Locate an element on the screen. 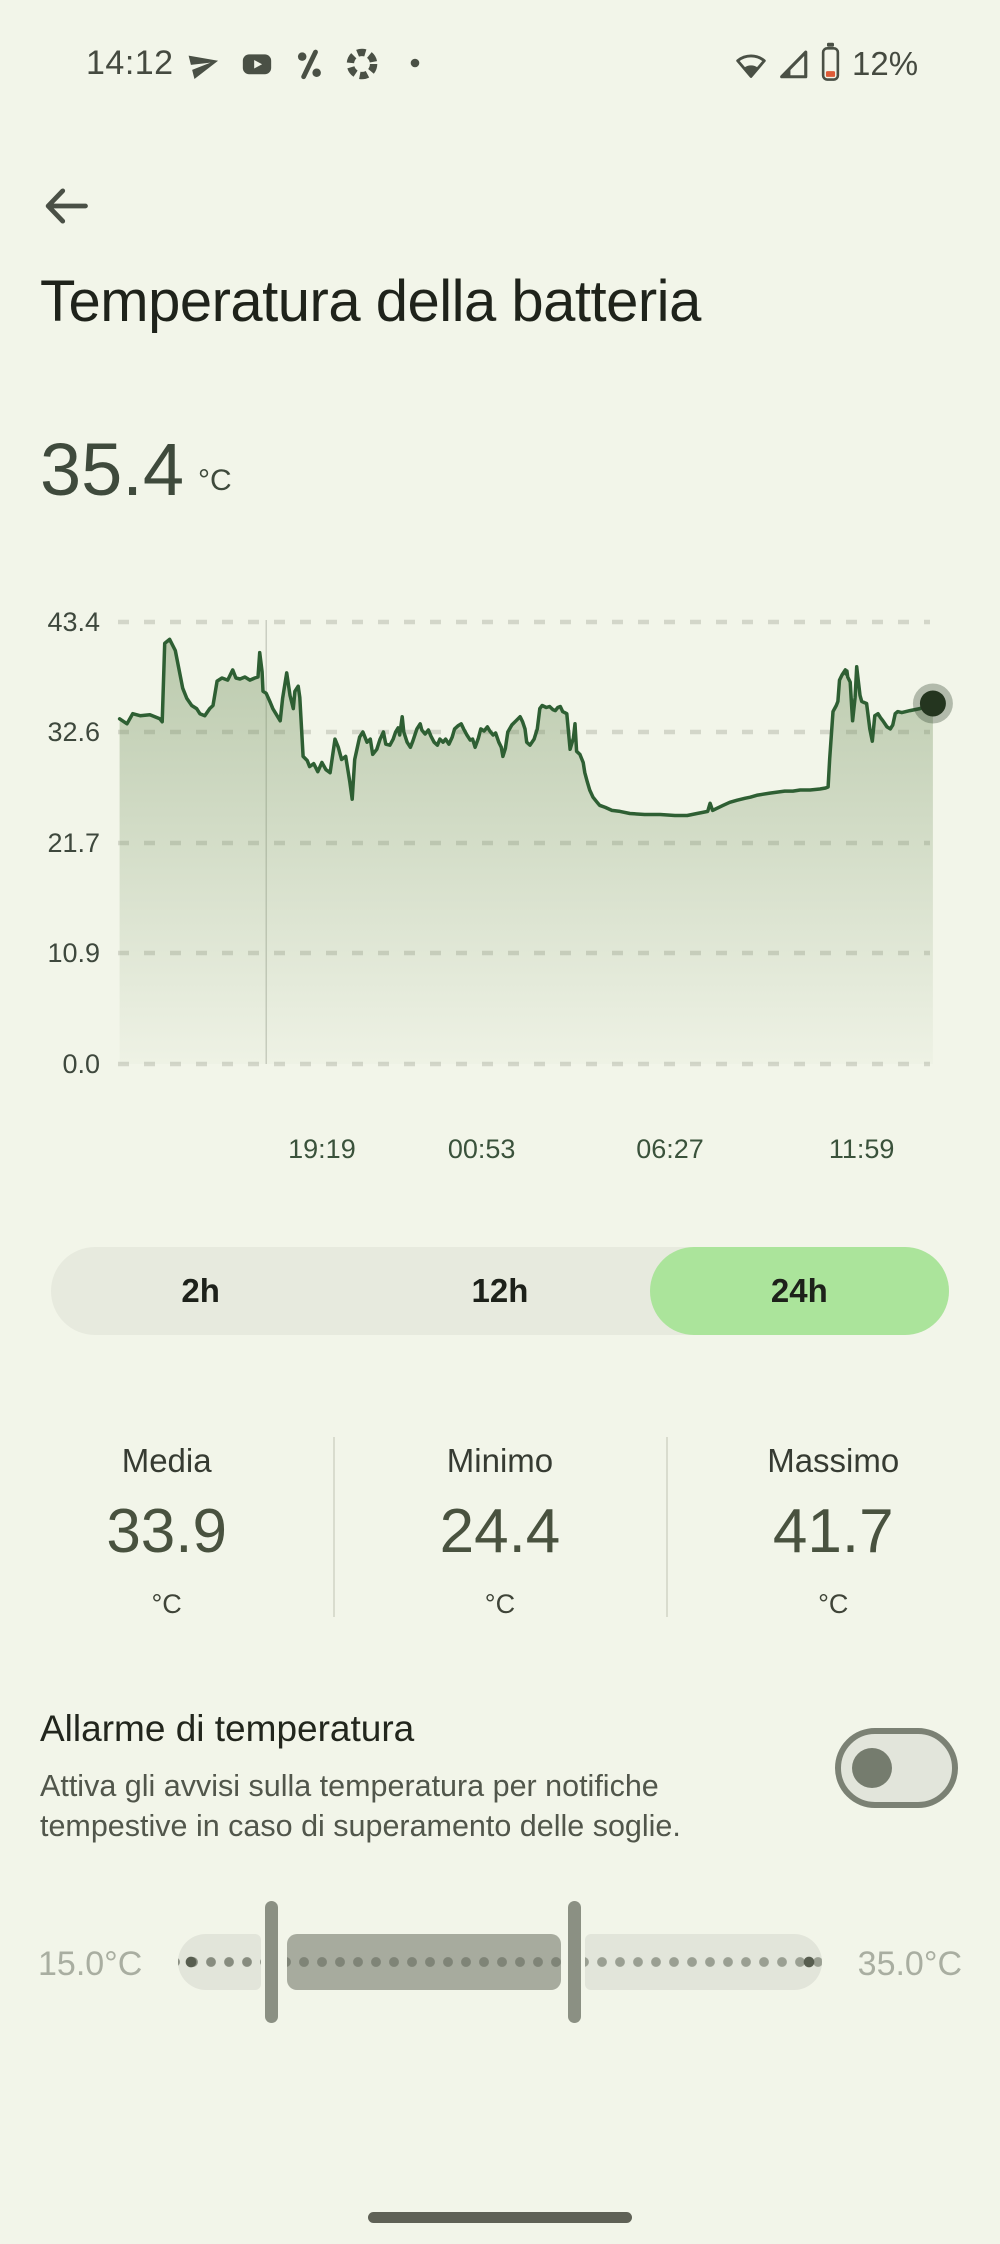 This screenshot has height=2244, width=1000. battery-low-icon is located at coordinates (830, 61).